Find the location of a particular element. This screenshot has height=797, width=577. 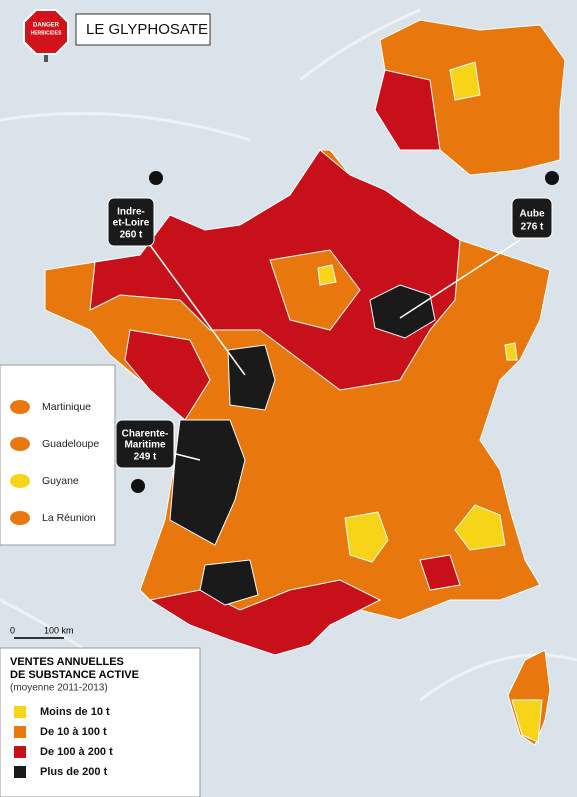

idf-paris is located at coordinates (465, 81).